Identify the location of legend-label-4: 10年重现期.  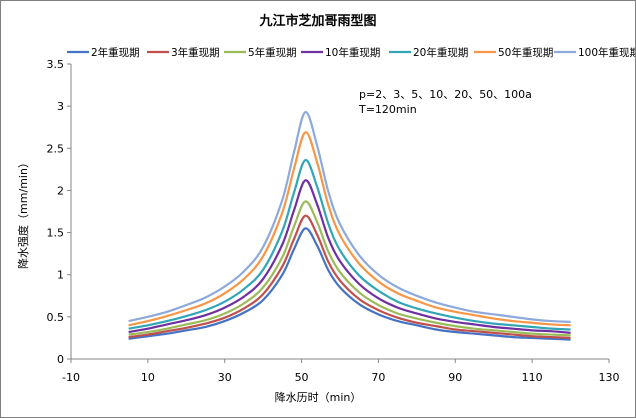
(352, 52).